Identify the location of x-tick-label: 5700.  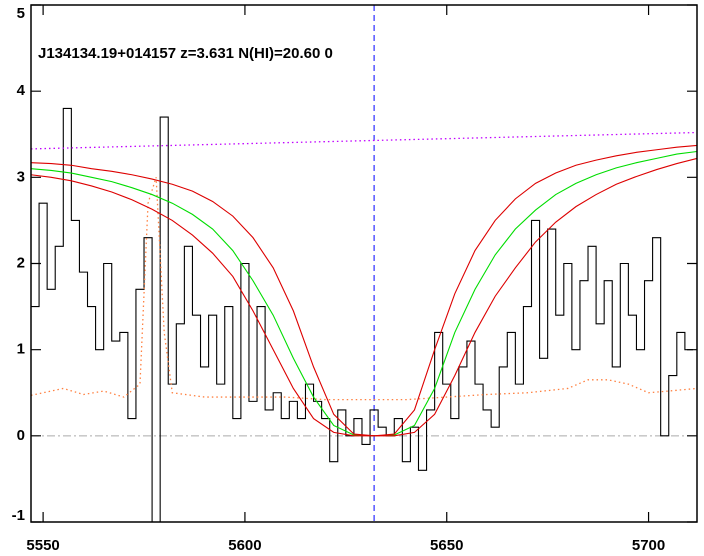
(648, 545).